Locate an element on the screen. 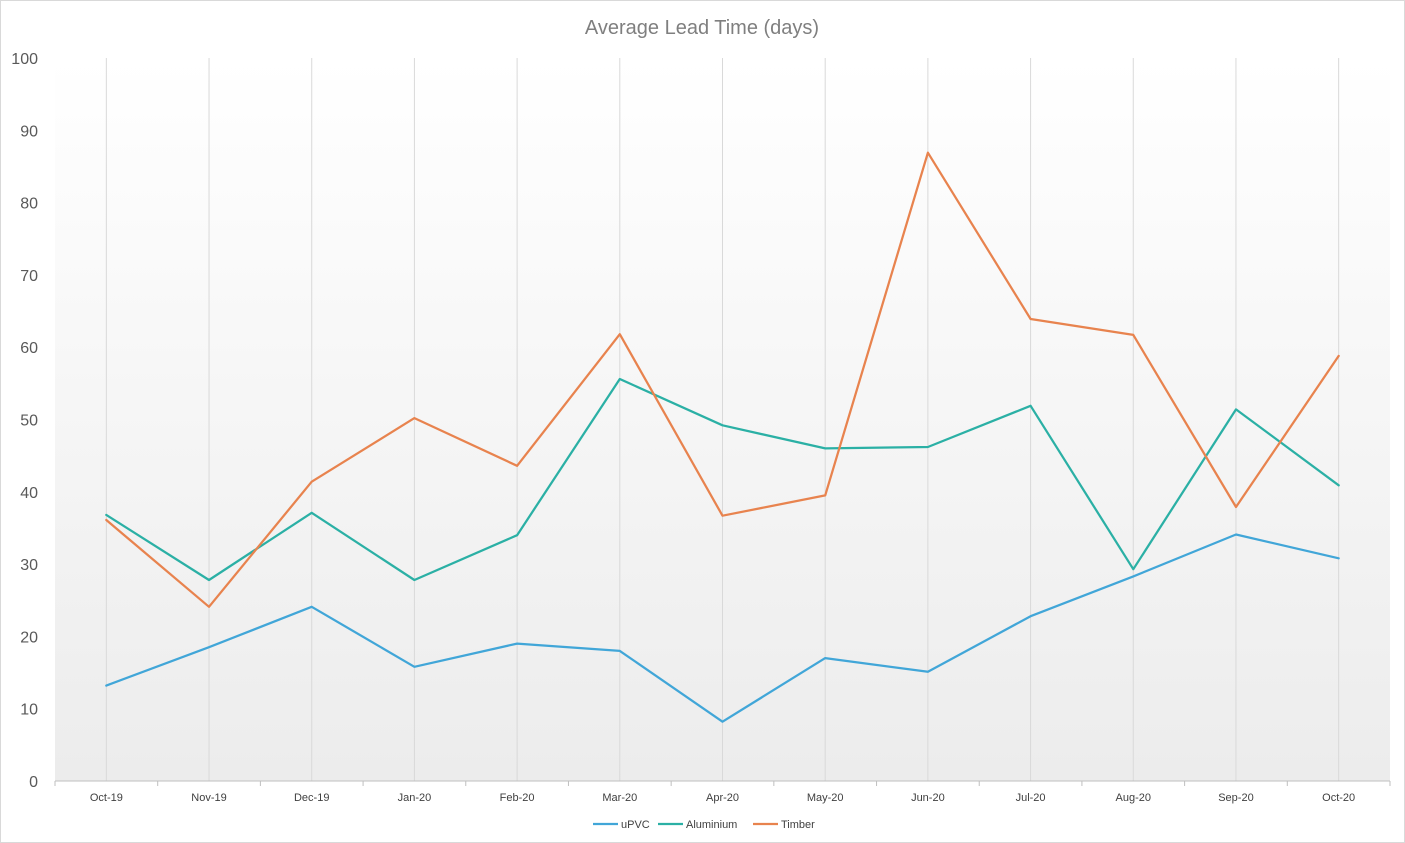  legend: uPVC Aluminium Timber is located at coordinates (704, 825).